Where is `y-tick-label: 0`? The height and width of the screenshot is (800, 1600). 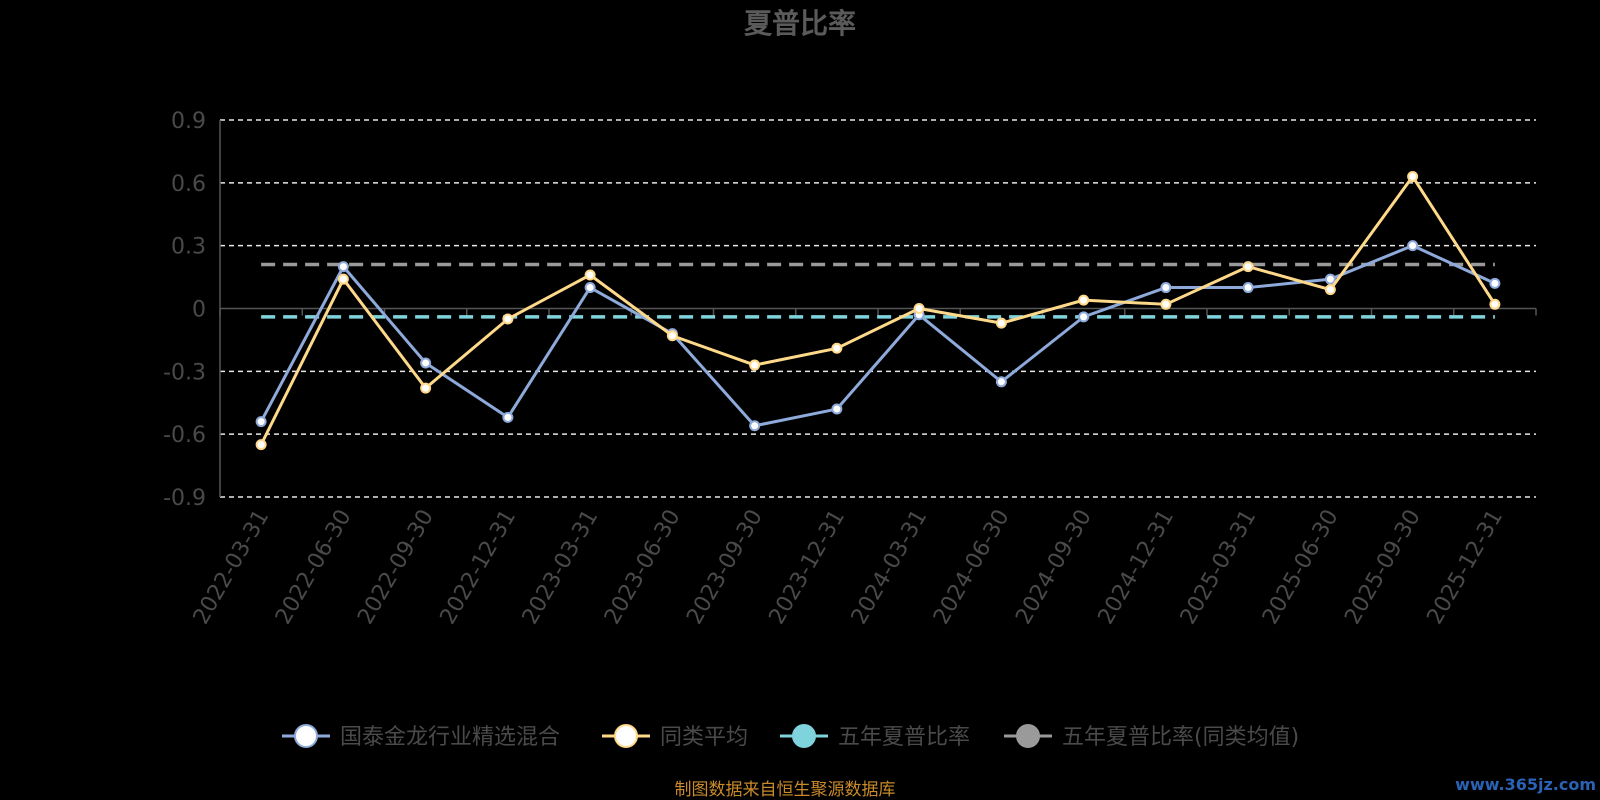 y-tick-label: 0 is located at coordinates (199, 310).